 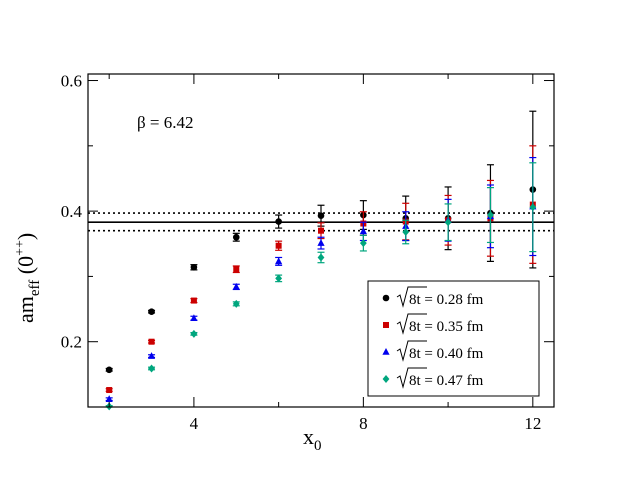 I want to click on legend-label-value: = 0.47 fm, so click(x=452, y=381).